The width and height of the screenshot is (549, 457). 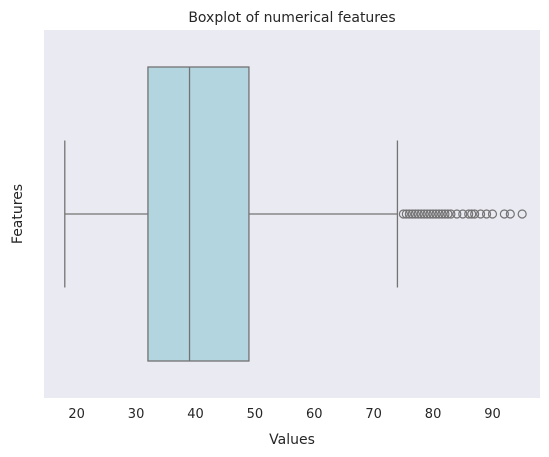 I want to click on x-axis-ticks: 20 30 40 50 60 70 80 90, so click(x=284, y=414).